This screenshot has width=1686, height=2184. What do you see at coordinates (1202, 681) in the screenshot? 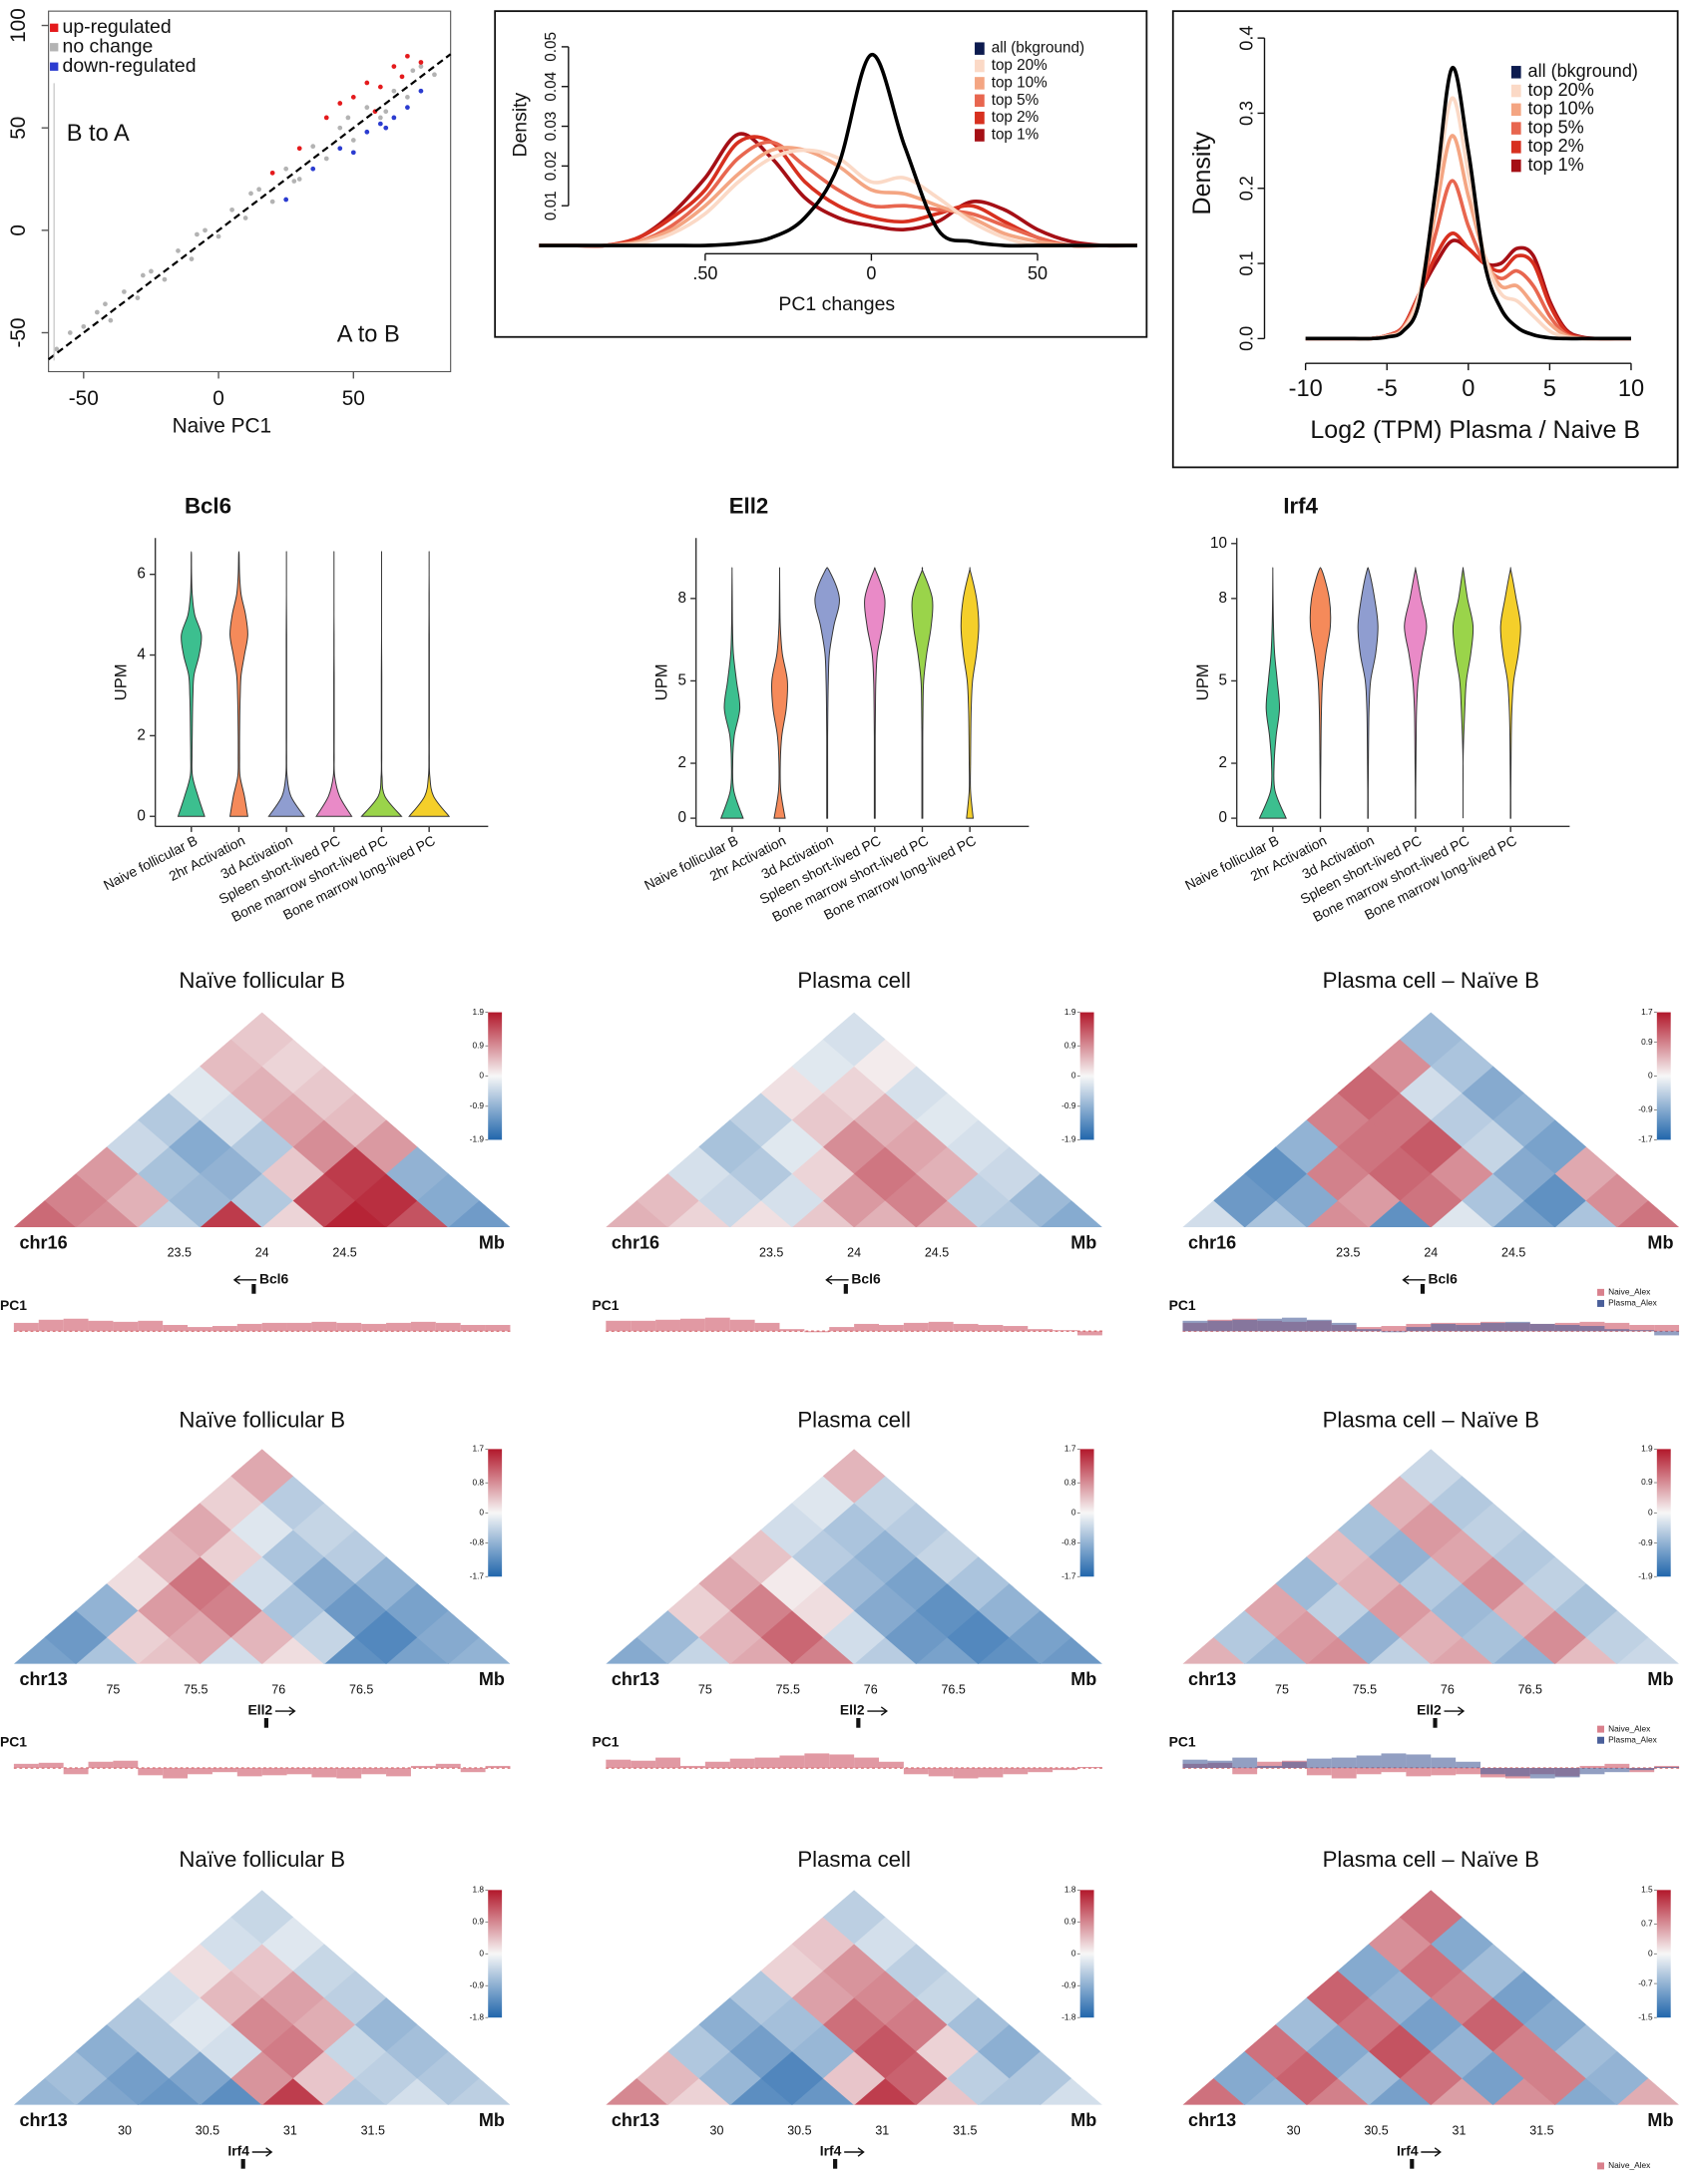
I see `y-axis-label: UPM` at bounding box center [1202, 681].